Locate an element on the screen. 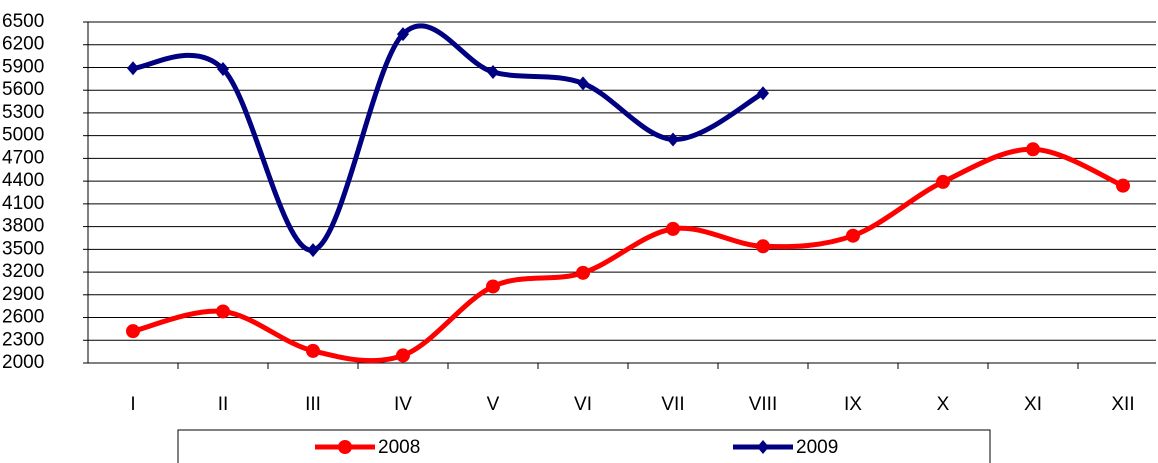 This screenshot has height=463, width=1158. y-tick-label: 6200 is located at coordinates (23, 44).